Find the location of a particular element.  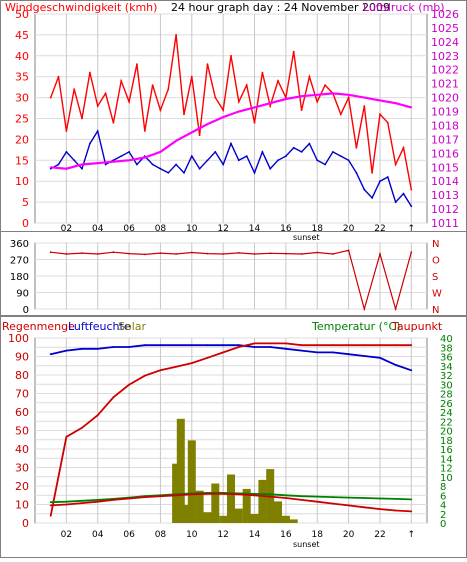

temperature-axis-label: Temperatur (°C) is located at coordinates (355, 326).